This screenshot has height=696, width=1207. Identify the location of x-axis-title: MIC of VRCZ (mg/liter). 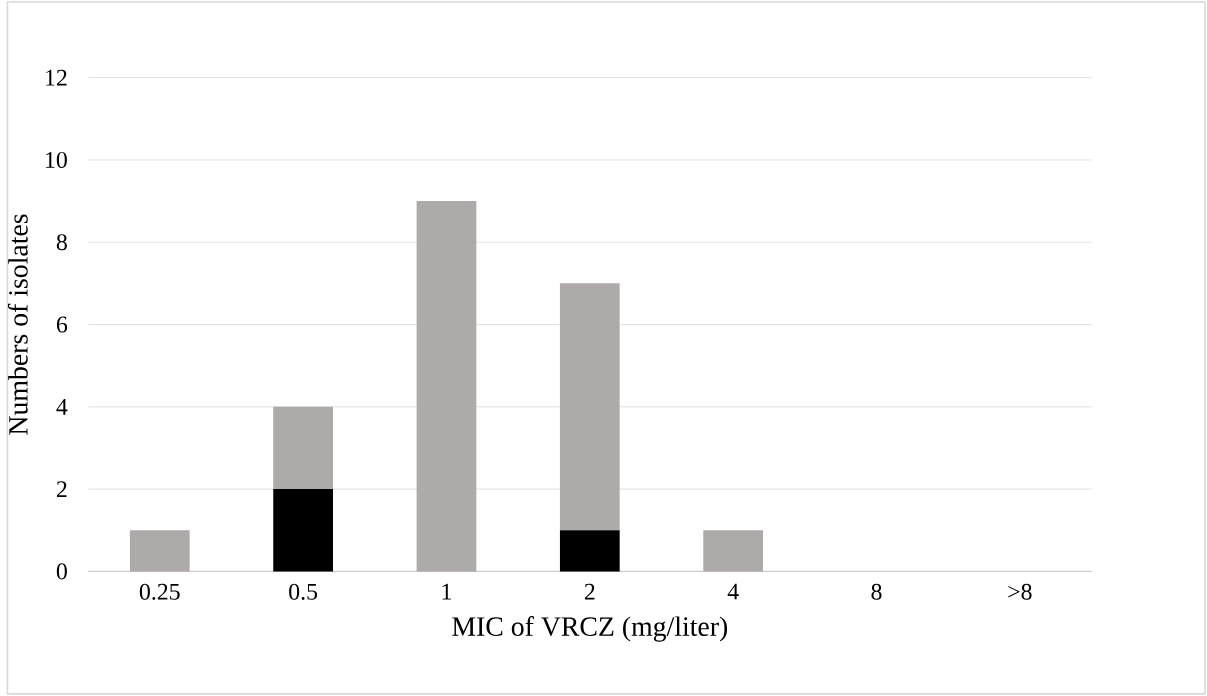
(590, 629).